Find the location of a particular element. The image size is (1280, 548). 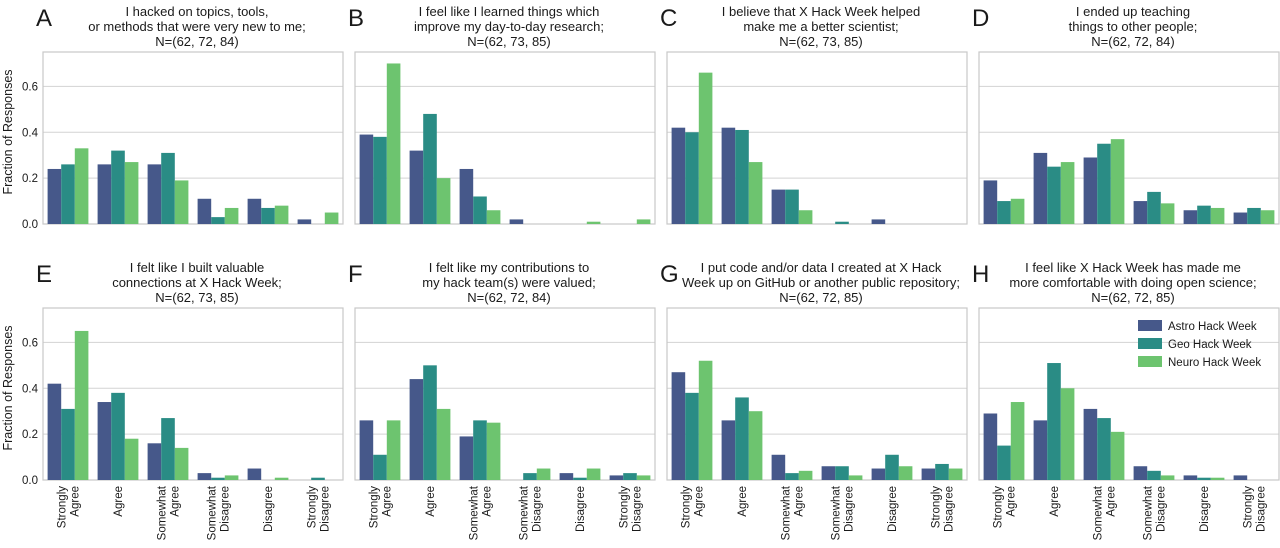

panel-letter: H is located at coordinates (980, 274).